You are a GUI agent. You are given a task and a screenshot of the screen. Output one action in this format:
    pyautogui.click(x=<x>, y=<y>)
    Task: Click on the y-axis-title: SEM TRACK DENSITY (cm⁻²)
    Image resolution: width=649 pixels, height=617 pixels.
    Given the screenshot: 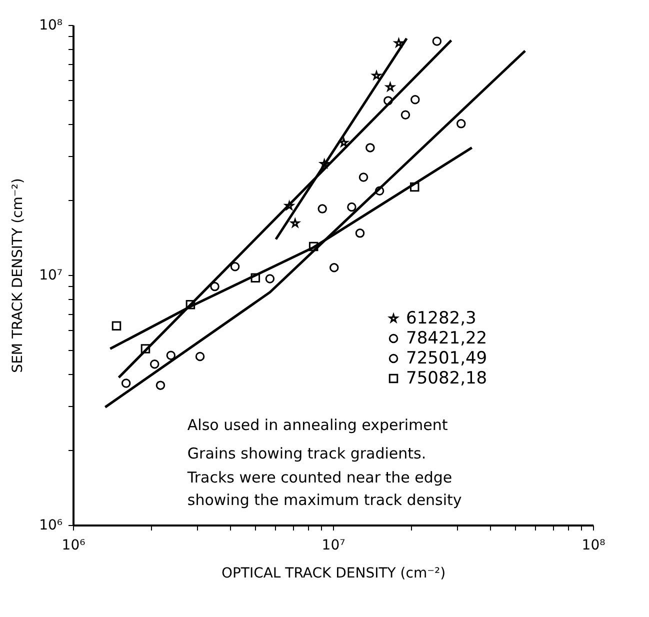 What is the action you would take?
    pyautogui.click(x=18, y=275)
    